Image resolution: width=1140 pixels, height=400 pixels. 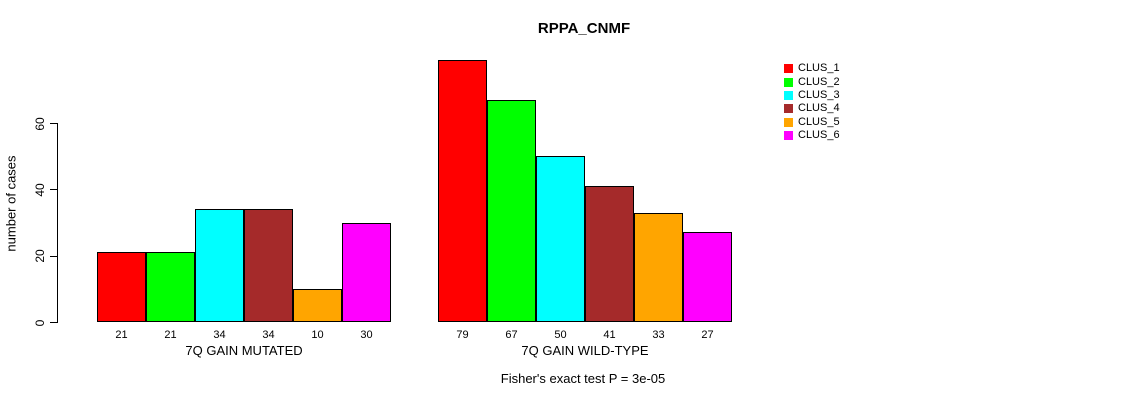 I want to click on y-axis-label: number of cases, so click(x=11, y=203).